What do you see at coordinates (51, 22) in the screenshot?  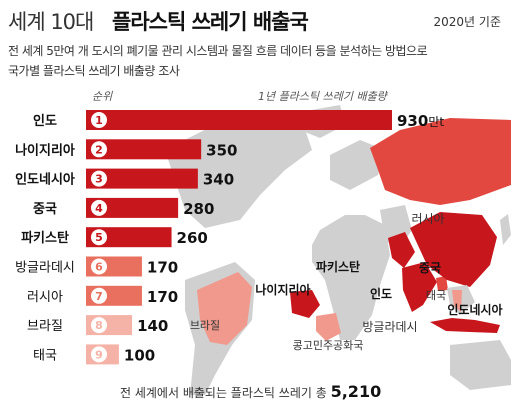 I see `title-prefix: 세계 10대` at bounding box center [51, 22].